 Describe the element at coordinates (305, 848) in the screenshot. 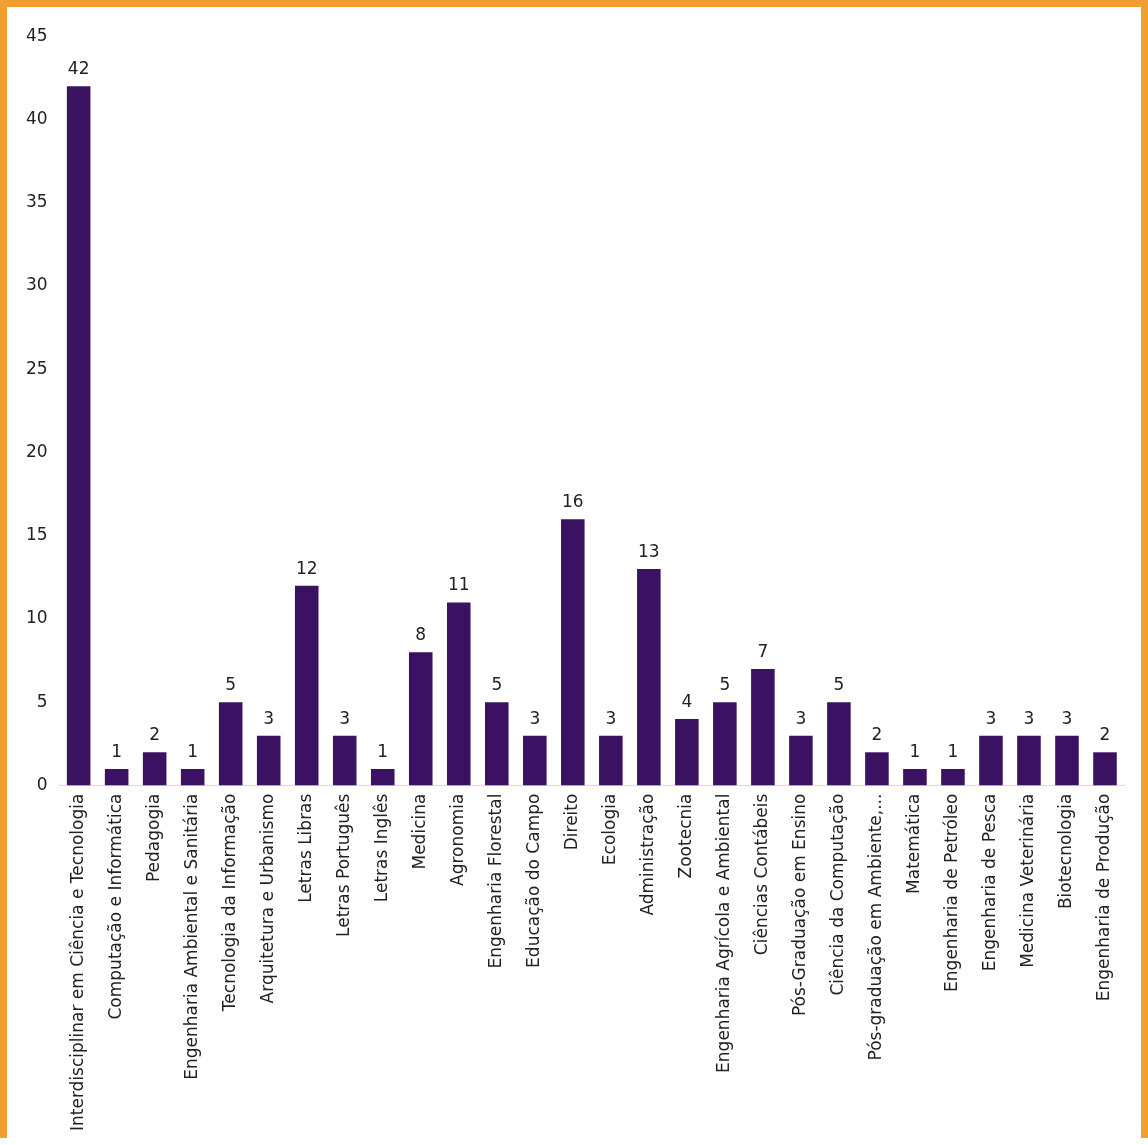

I see `x-tick-label: Letras Libras` at that location.